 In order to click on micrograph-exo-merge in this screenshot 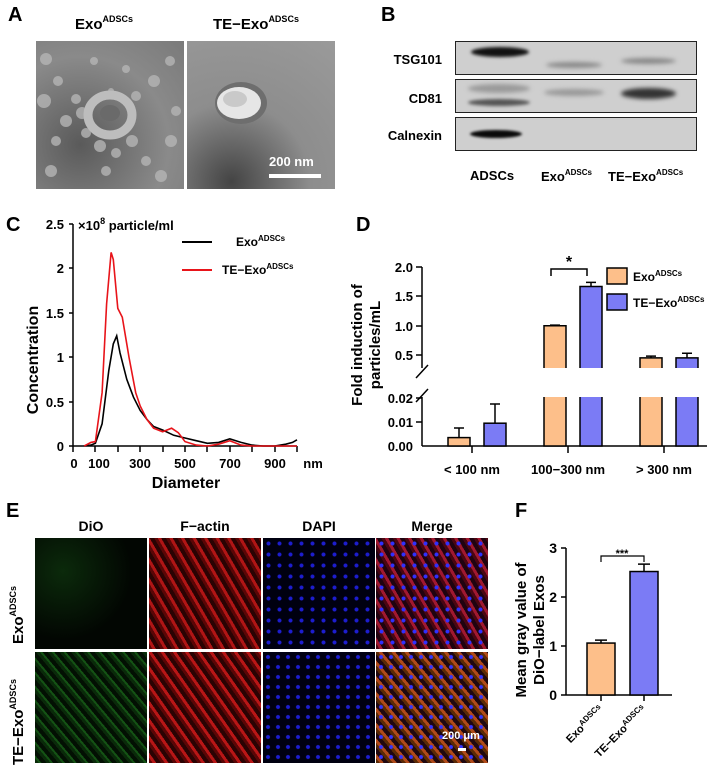, I will do `click(432, 593)`.